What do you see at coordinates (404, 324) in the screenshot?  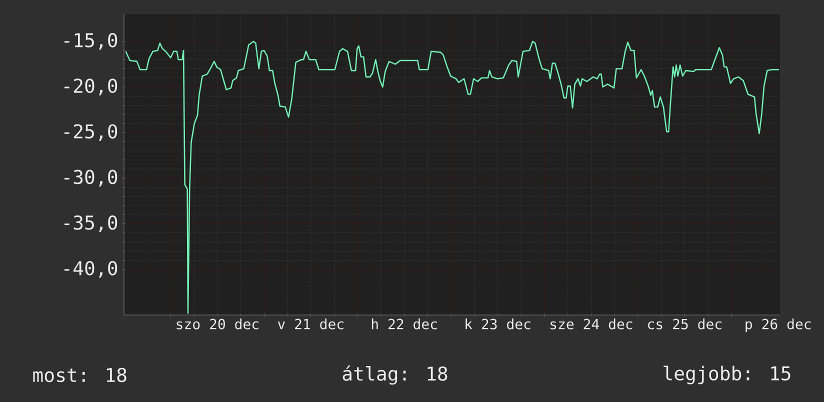 I see `x-tick-label: h 22 dec` at bounding box center [404, 324].